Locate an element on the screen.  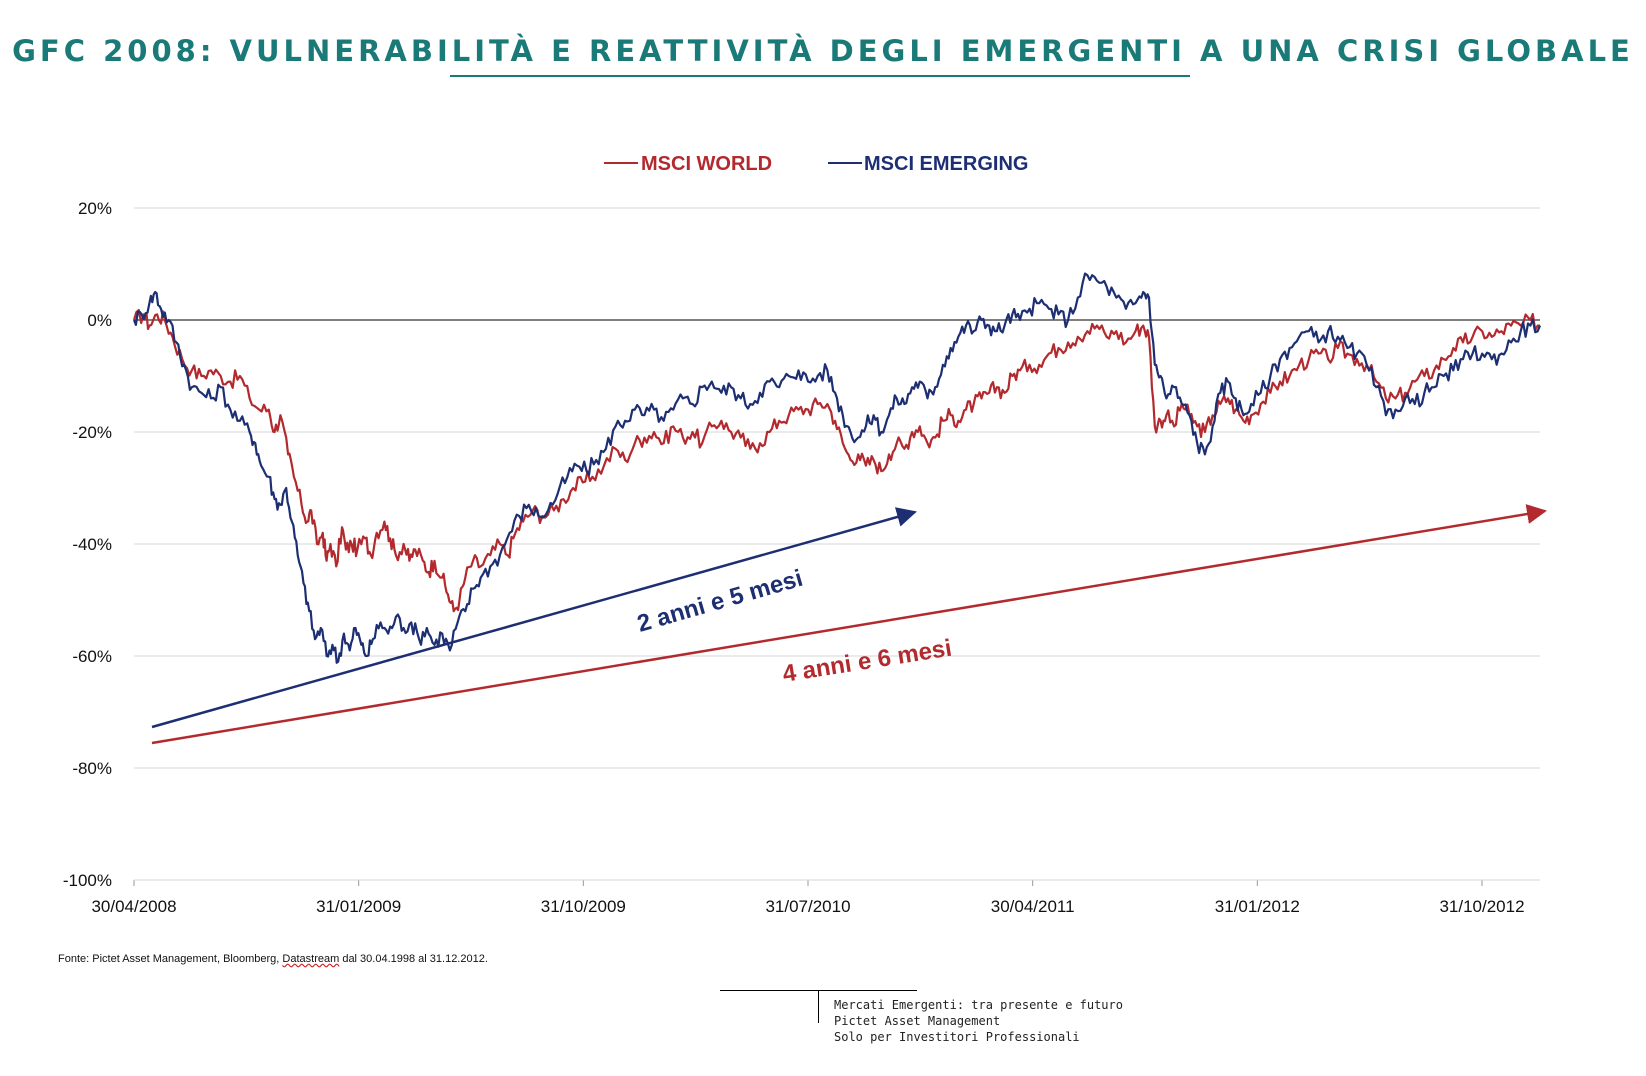
recovery-arrow-emerging is located at coordinates (534, 618).